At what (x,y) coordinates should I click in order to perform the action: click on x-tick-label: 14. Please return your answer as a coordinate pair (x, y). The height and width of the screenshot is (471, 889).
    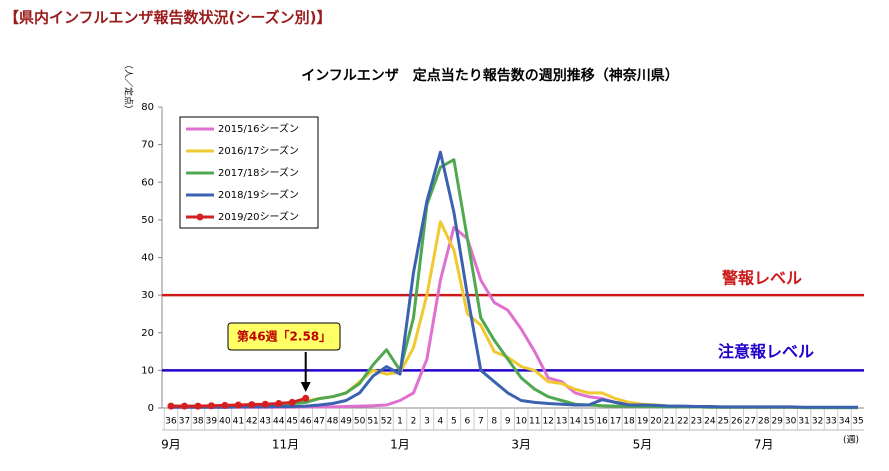
    Looking at the image, I should click on (575, 422).